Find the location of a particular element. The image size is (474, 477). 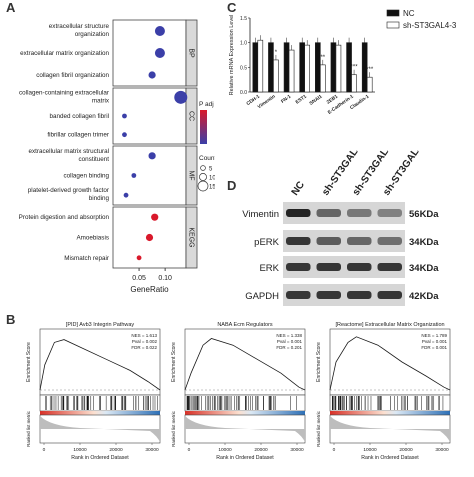

legend-counts-title: Counts is located at coordinates (207, 158).